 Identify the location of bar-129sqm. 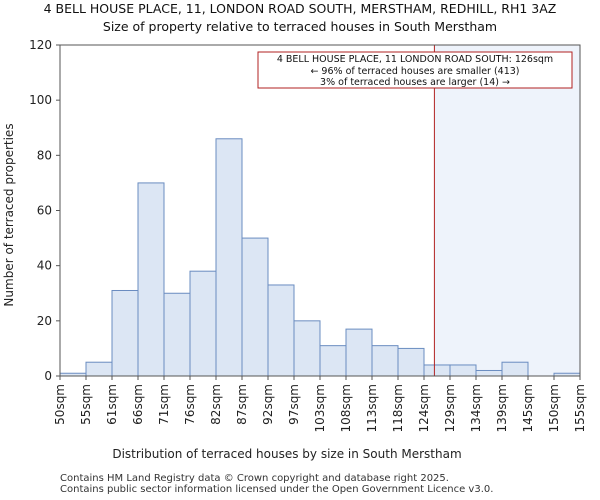
(463, 370).